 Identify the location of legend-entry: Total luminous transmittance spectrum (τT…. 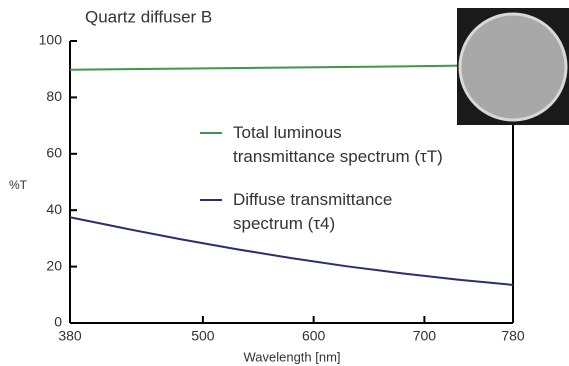
(338, 145).